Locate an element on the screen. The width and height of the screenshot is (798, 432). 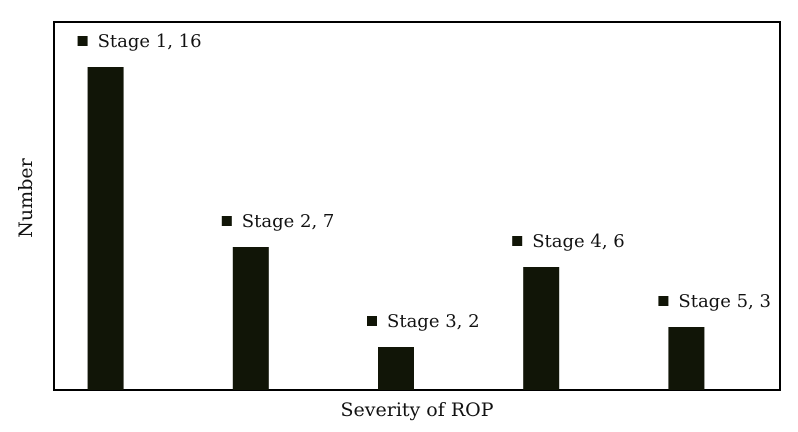
data-label-stage-4: Stage 4, 6 is located at coordinates (578, 241).